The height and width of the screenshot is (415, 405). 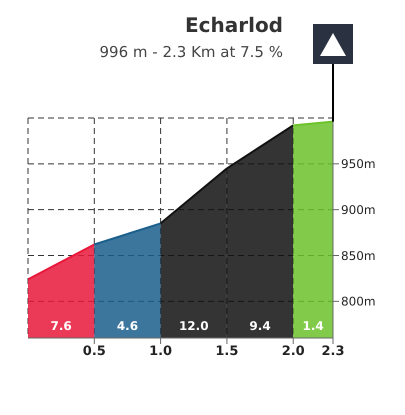 What do you see at coordinates (191, 52) in the screenshot?
I see `chart-subtitle: 996 m - 2.3 Km at 7.5 %` at bounding box center [191, 52].